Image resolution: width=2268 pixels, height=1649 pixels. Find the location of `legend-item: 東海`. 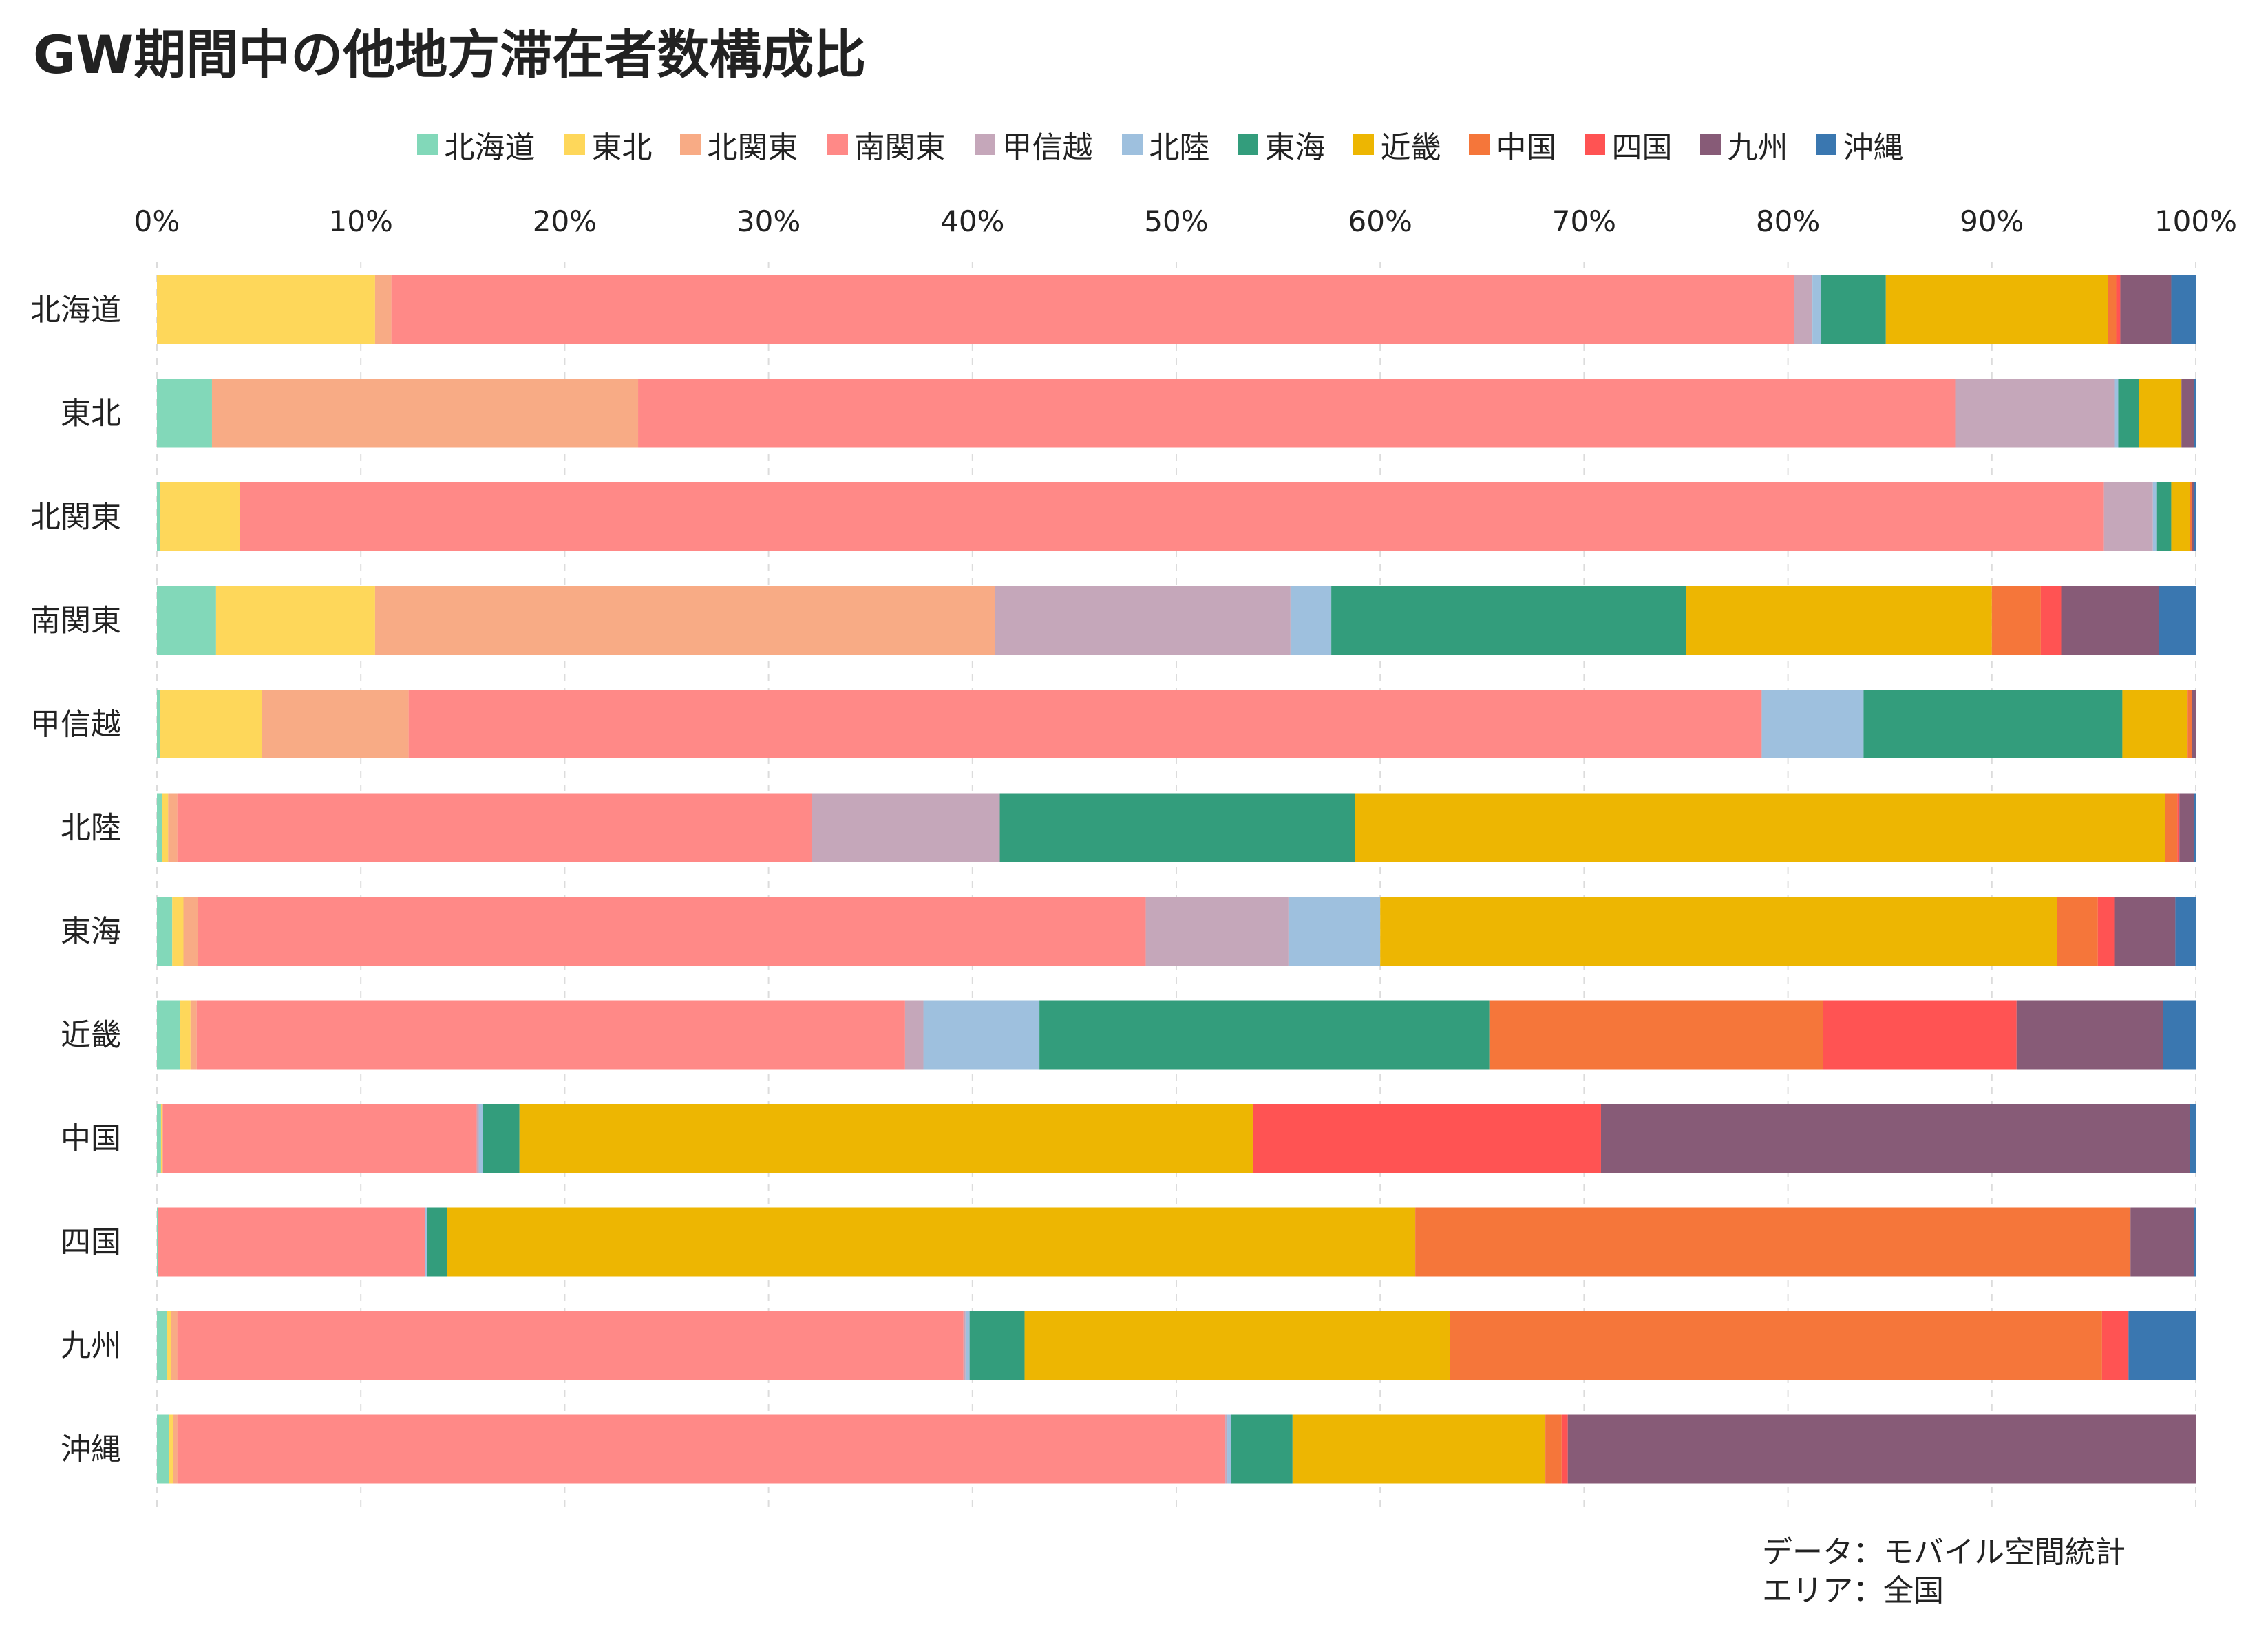

legend-item: 東海 is located at coordinates (1281, 145).